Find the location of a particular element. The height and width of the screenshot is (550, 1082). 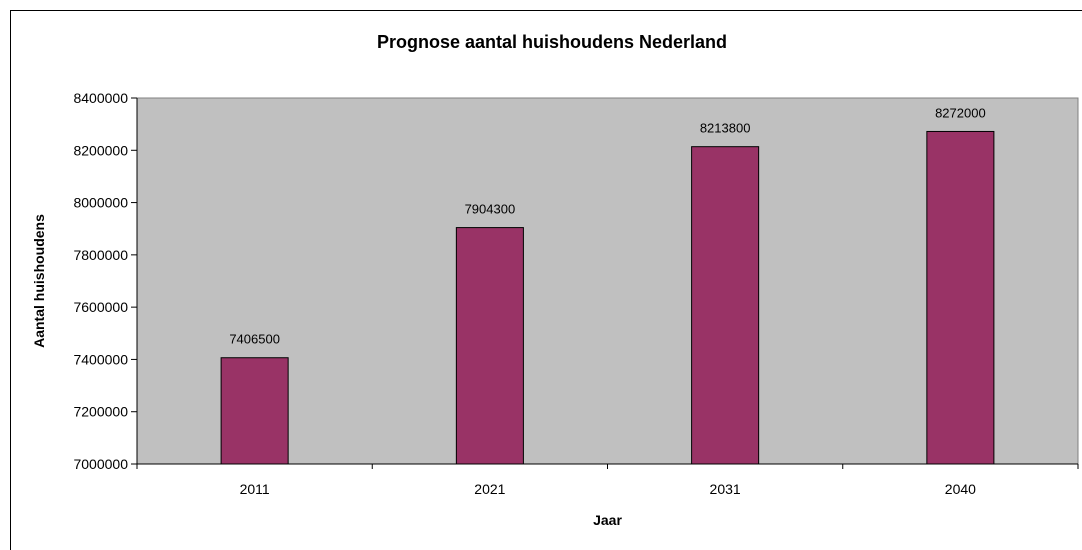

data-label: 8213800 is located at coordinates (725, 128).